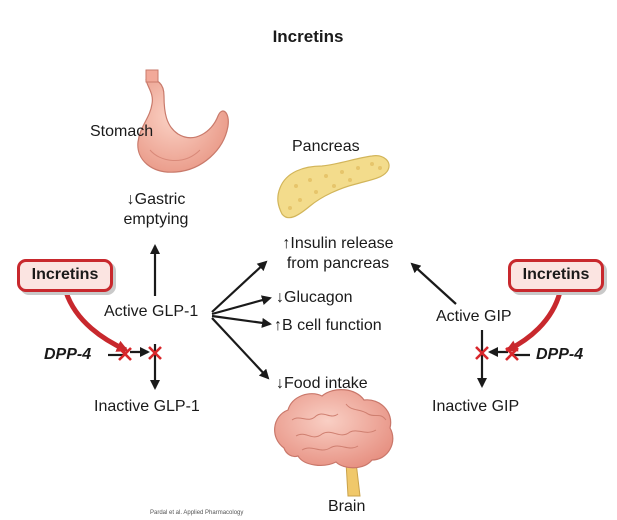 This screenshot has height=520, width=617. Describe the element at coordinates (433, 283) in the screenshot. I see `arrow-gip-to-insulin` at that location.